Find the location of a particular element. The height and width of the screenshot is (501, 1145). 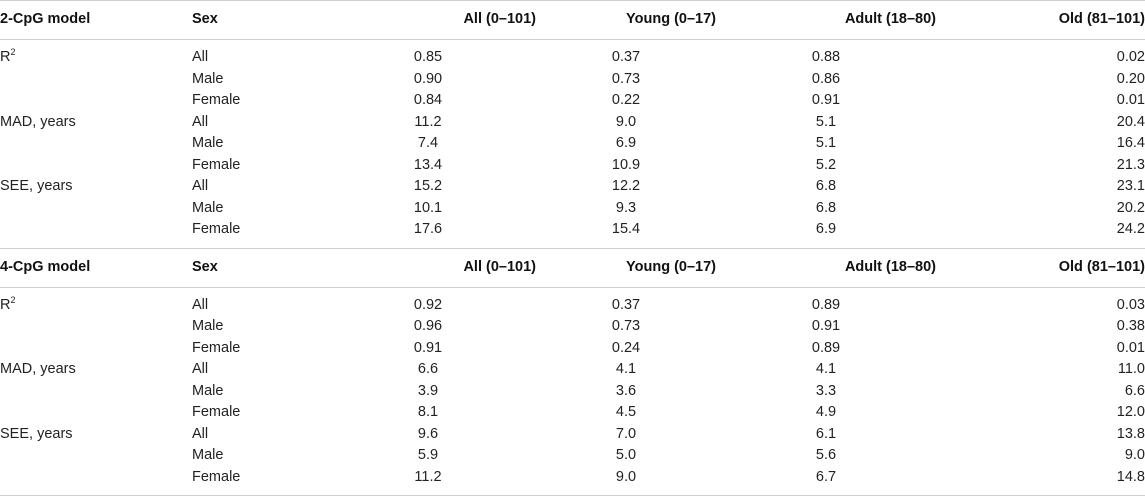

value-cell-all: 6.6 is located at coordinates (428, 369).